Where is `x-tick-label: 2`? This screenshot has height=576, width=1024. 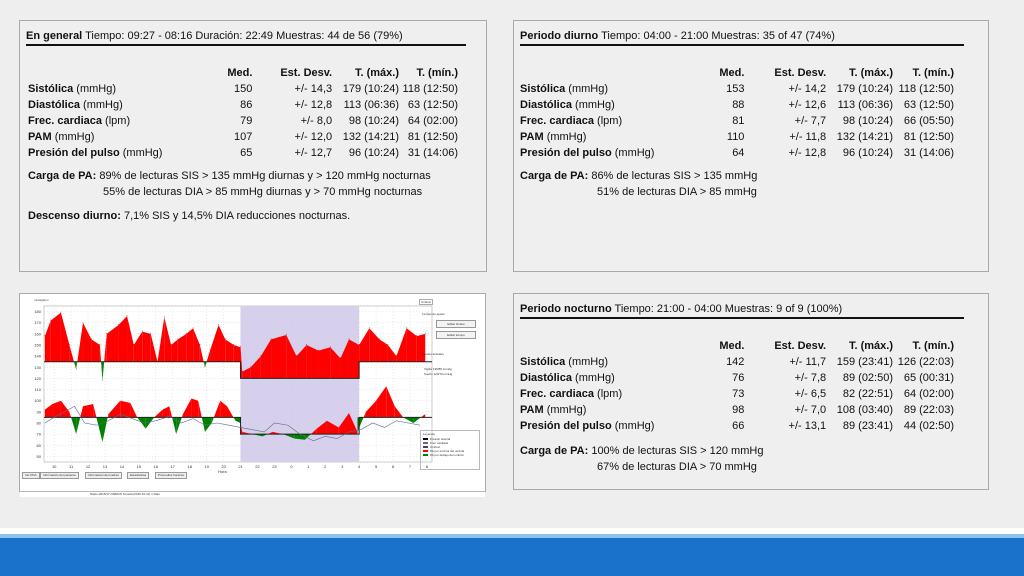 x-tick-label: 2 is located at coordinates (325, 466).